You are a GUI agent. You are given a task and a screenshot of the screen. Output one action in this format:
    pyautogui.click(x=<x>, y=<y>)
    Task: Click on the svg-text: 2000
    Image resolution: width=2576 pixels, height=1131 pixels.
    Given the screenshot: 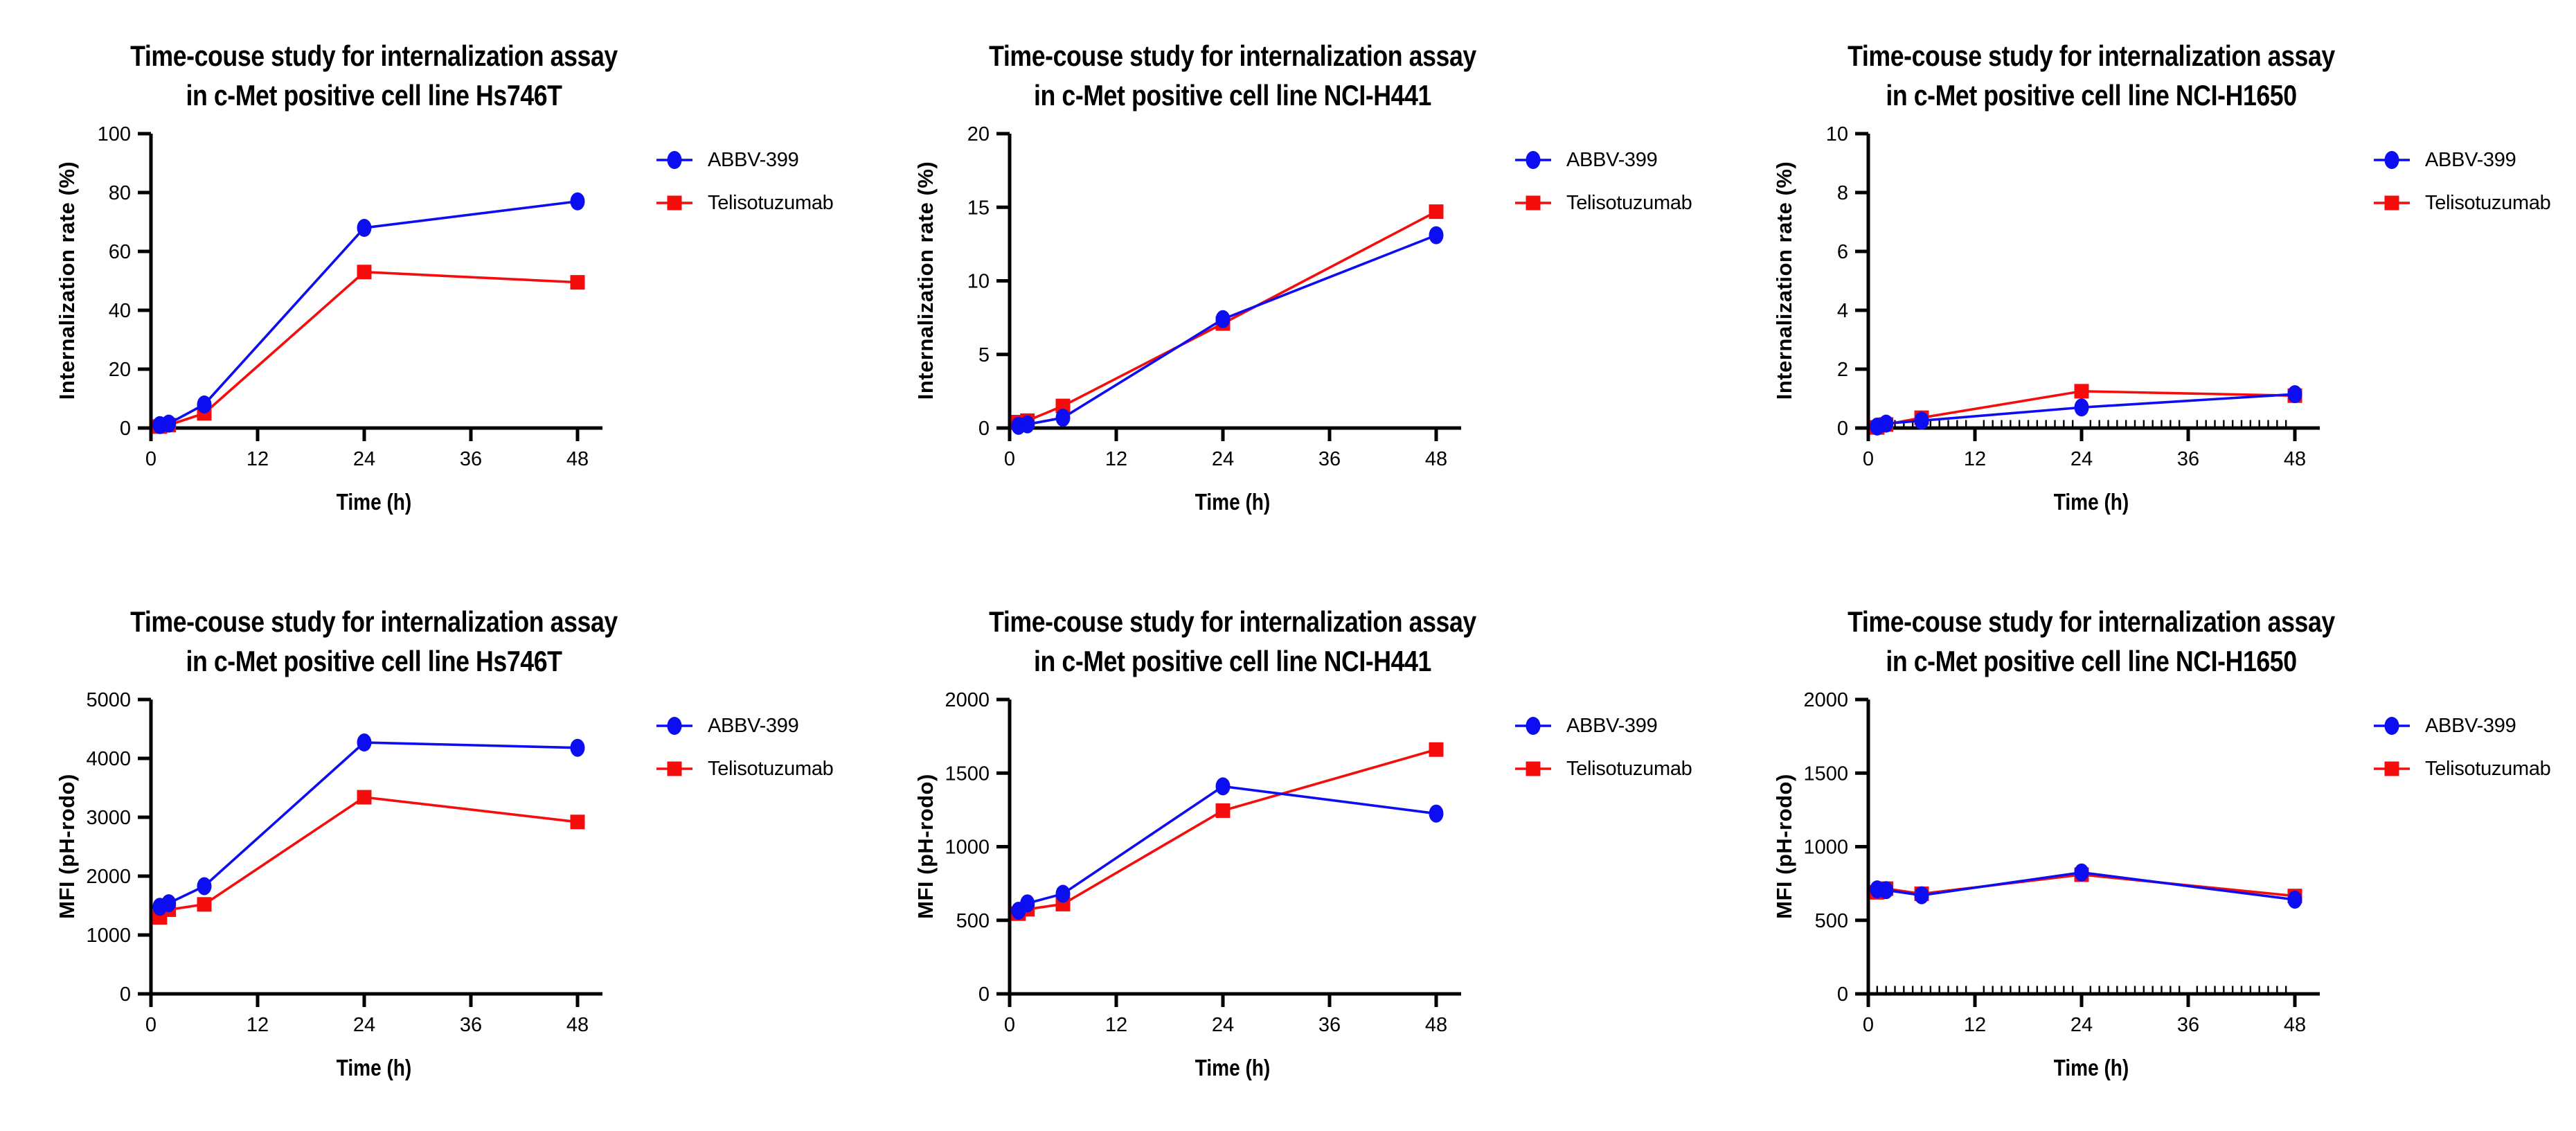 What is the action you would take?
    pyautogui.click(x=967, y=700)
    